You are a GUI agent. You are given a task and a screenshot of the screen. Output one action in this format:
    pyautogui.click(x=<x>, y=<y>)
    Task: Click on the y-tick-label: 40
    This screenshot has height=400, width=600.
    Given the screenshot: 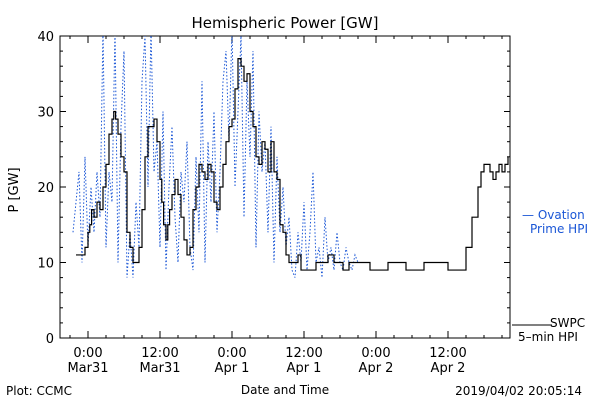 What is the action you would take?
    pyautogui.click(x=45, y=37)
    